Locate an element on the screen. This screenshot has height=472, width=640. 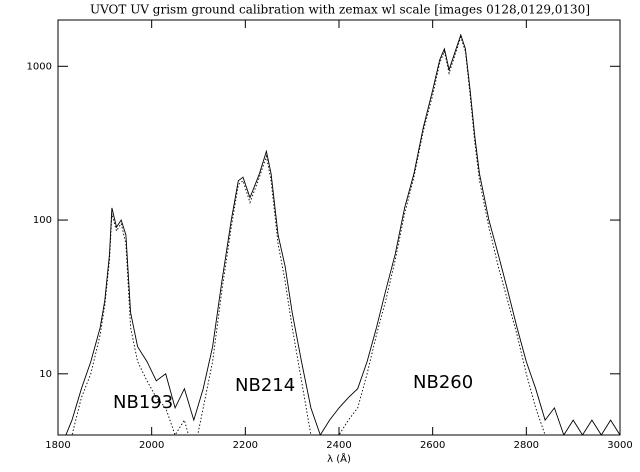
x-tick-label: 2400 is located at coordinates (338, 445).